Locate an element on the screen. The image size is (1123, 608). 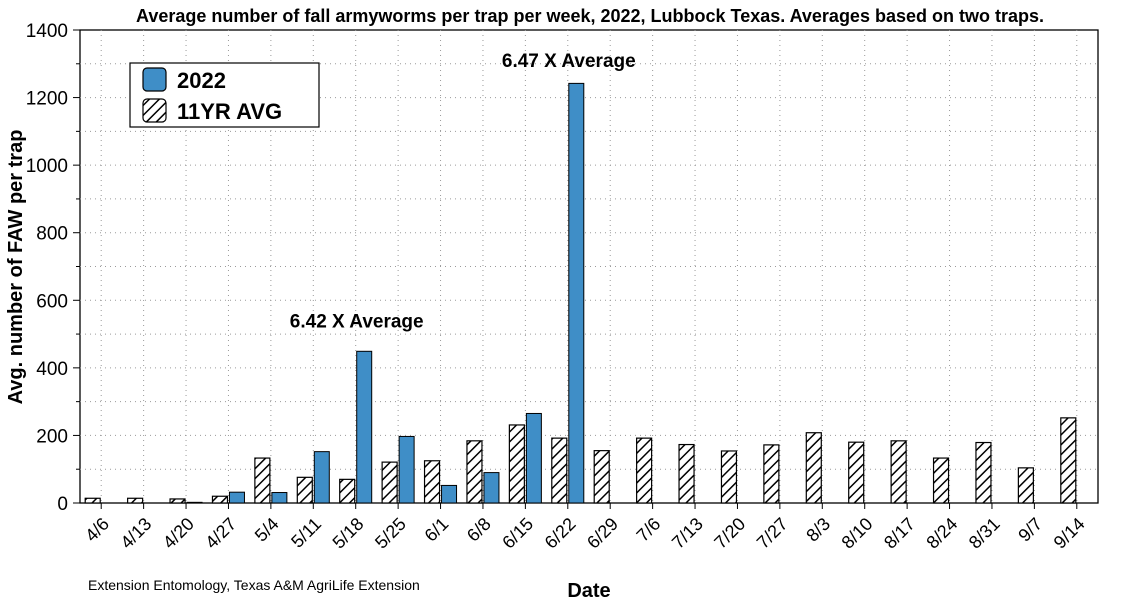
y-tick-label: 1000 is located at coordinates (47, 166).